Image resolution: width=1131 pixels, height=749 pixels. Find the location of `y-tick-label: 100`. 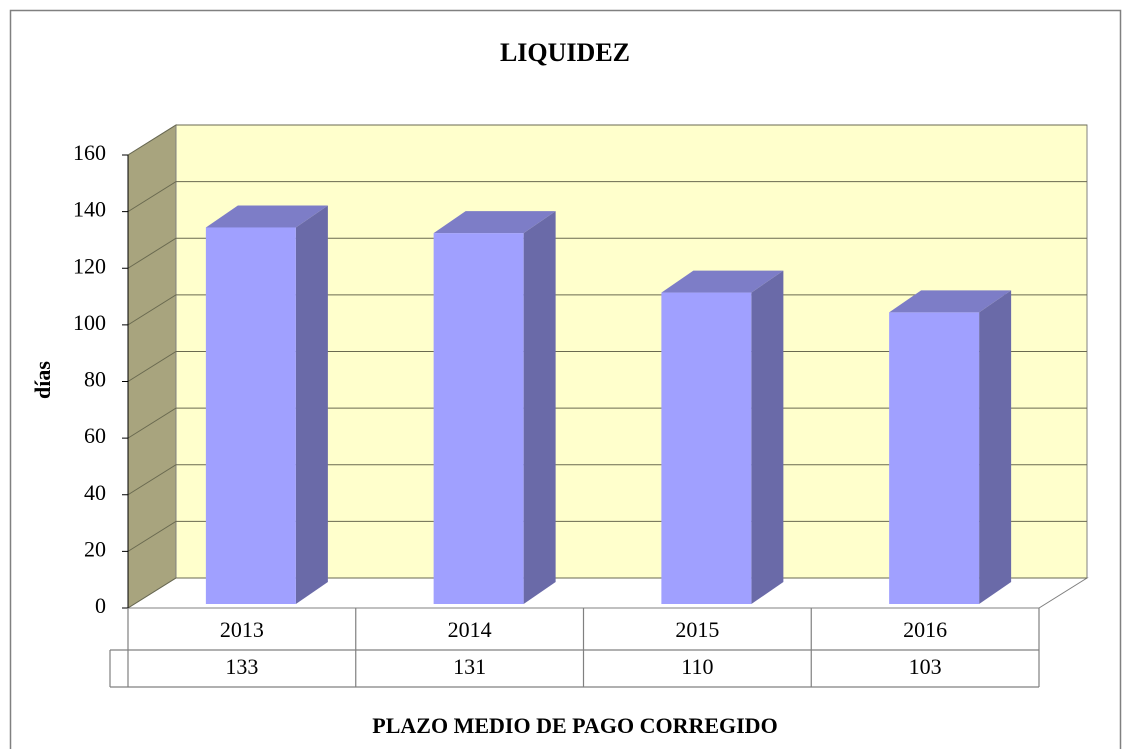

y-tick-label: 100 is located at coordinates (89, 322).